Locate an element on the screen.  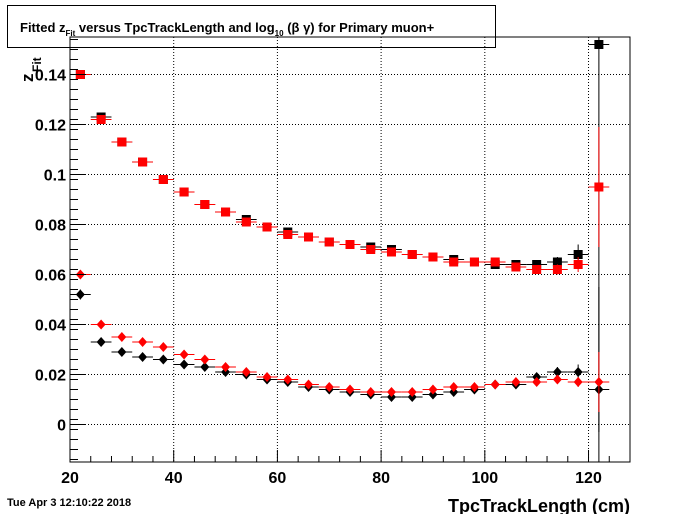
x-tick-label: 80 is located at coordinates (381, 478).